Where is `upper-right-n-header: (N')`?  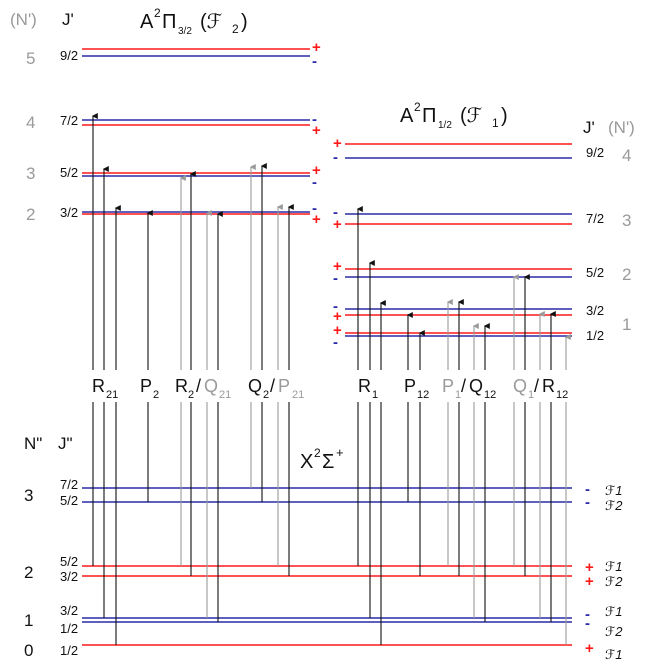
upper-right-n-header: (N') is located at coordinates (621, 127).